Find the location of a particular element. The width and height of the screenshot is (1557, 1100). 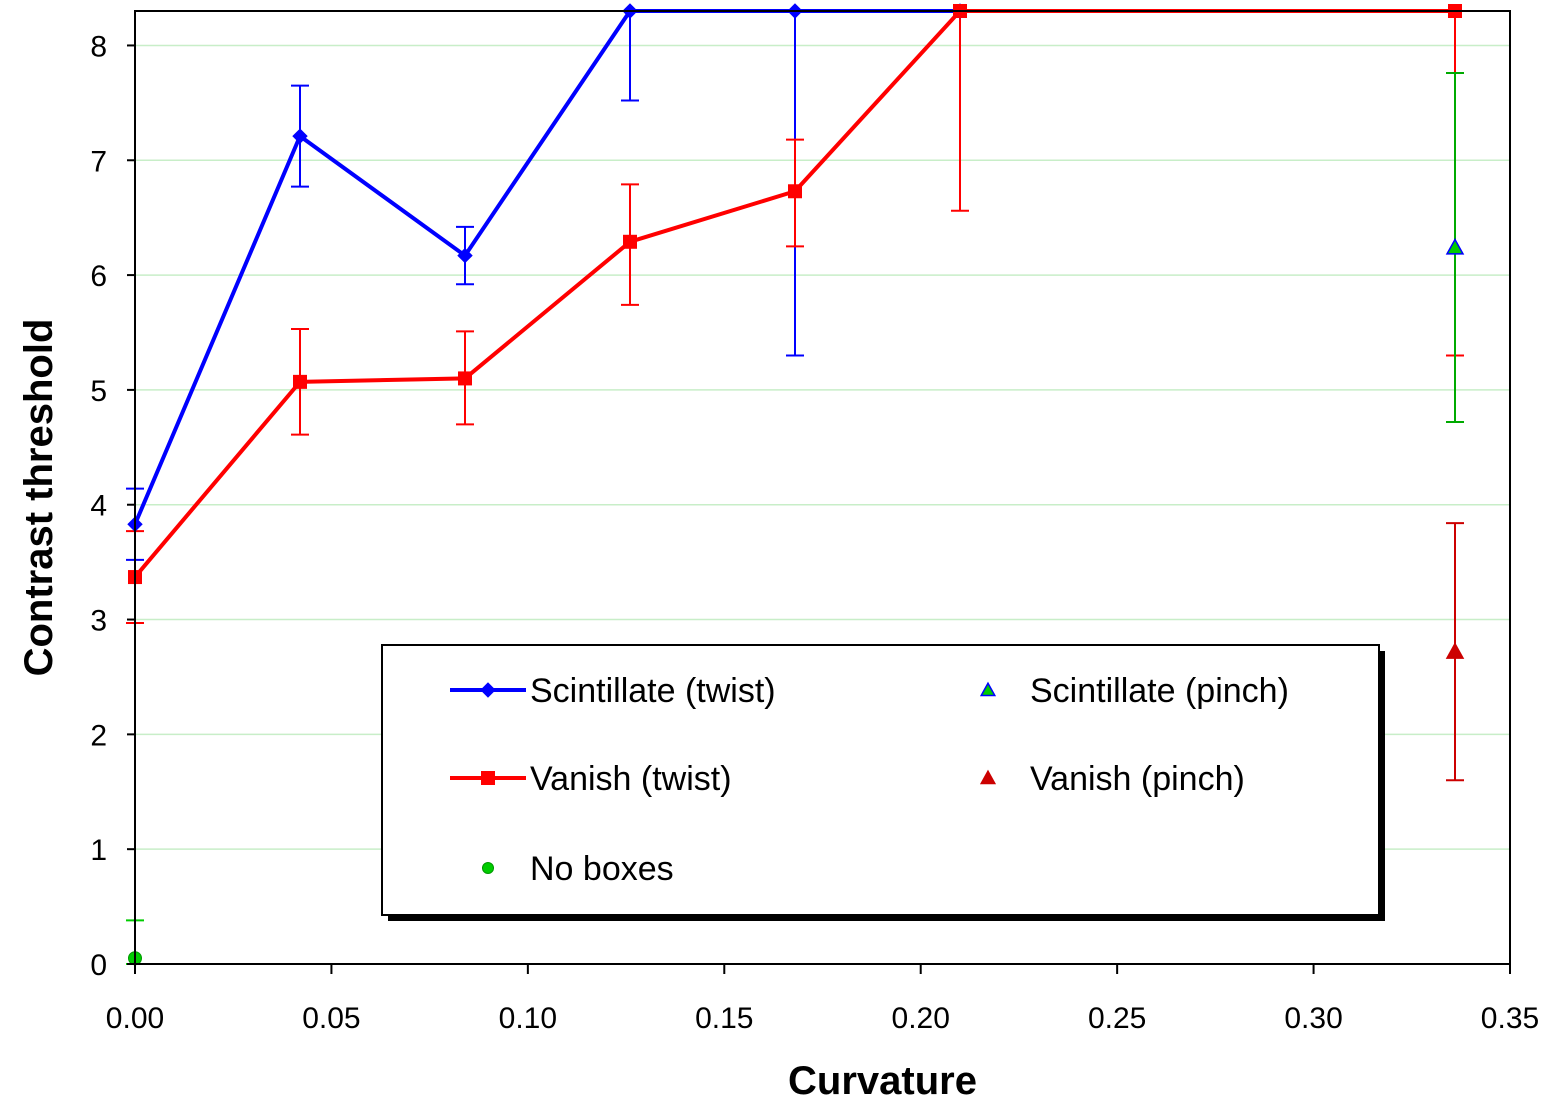

y-tick-label: 4 is located at coordinates (98, 506).